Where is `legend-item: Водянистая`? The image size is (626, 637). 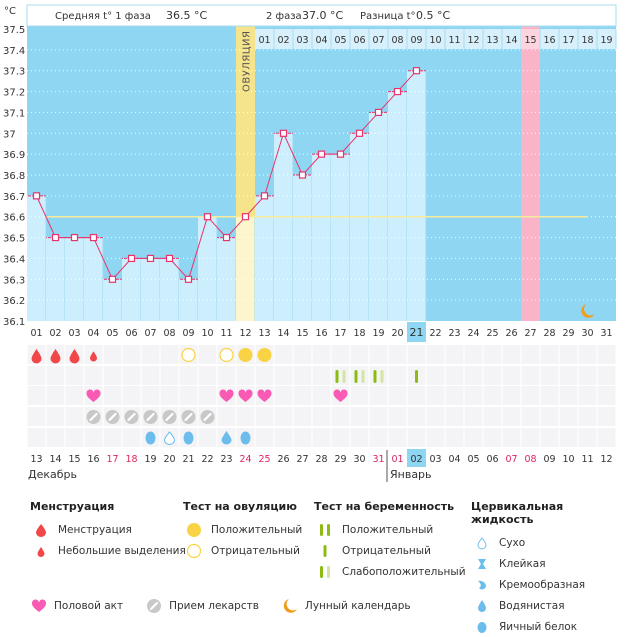
legend-item: Водянистая is located at coordinates (532, 605).